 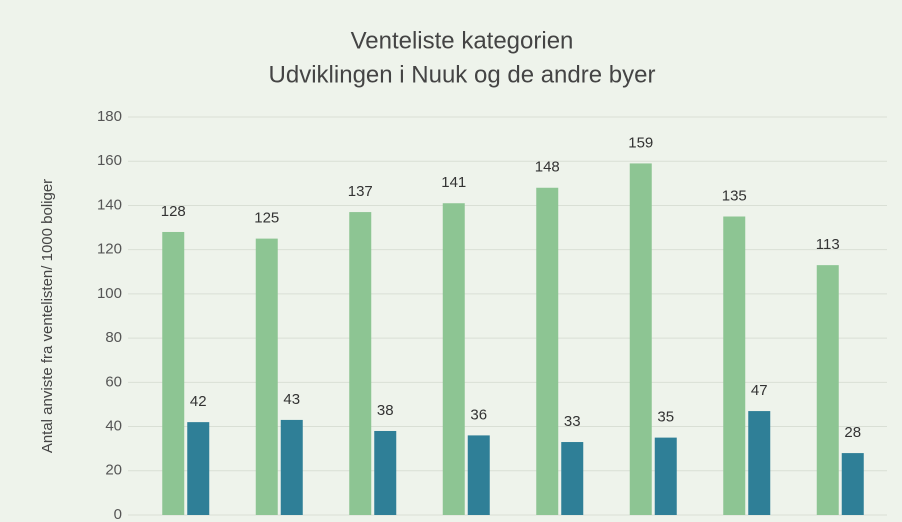 I want to click on value-label: 159, so click(x=640, y=142).